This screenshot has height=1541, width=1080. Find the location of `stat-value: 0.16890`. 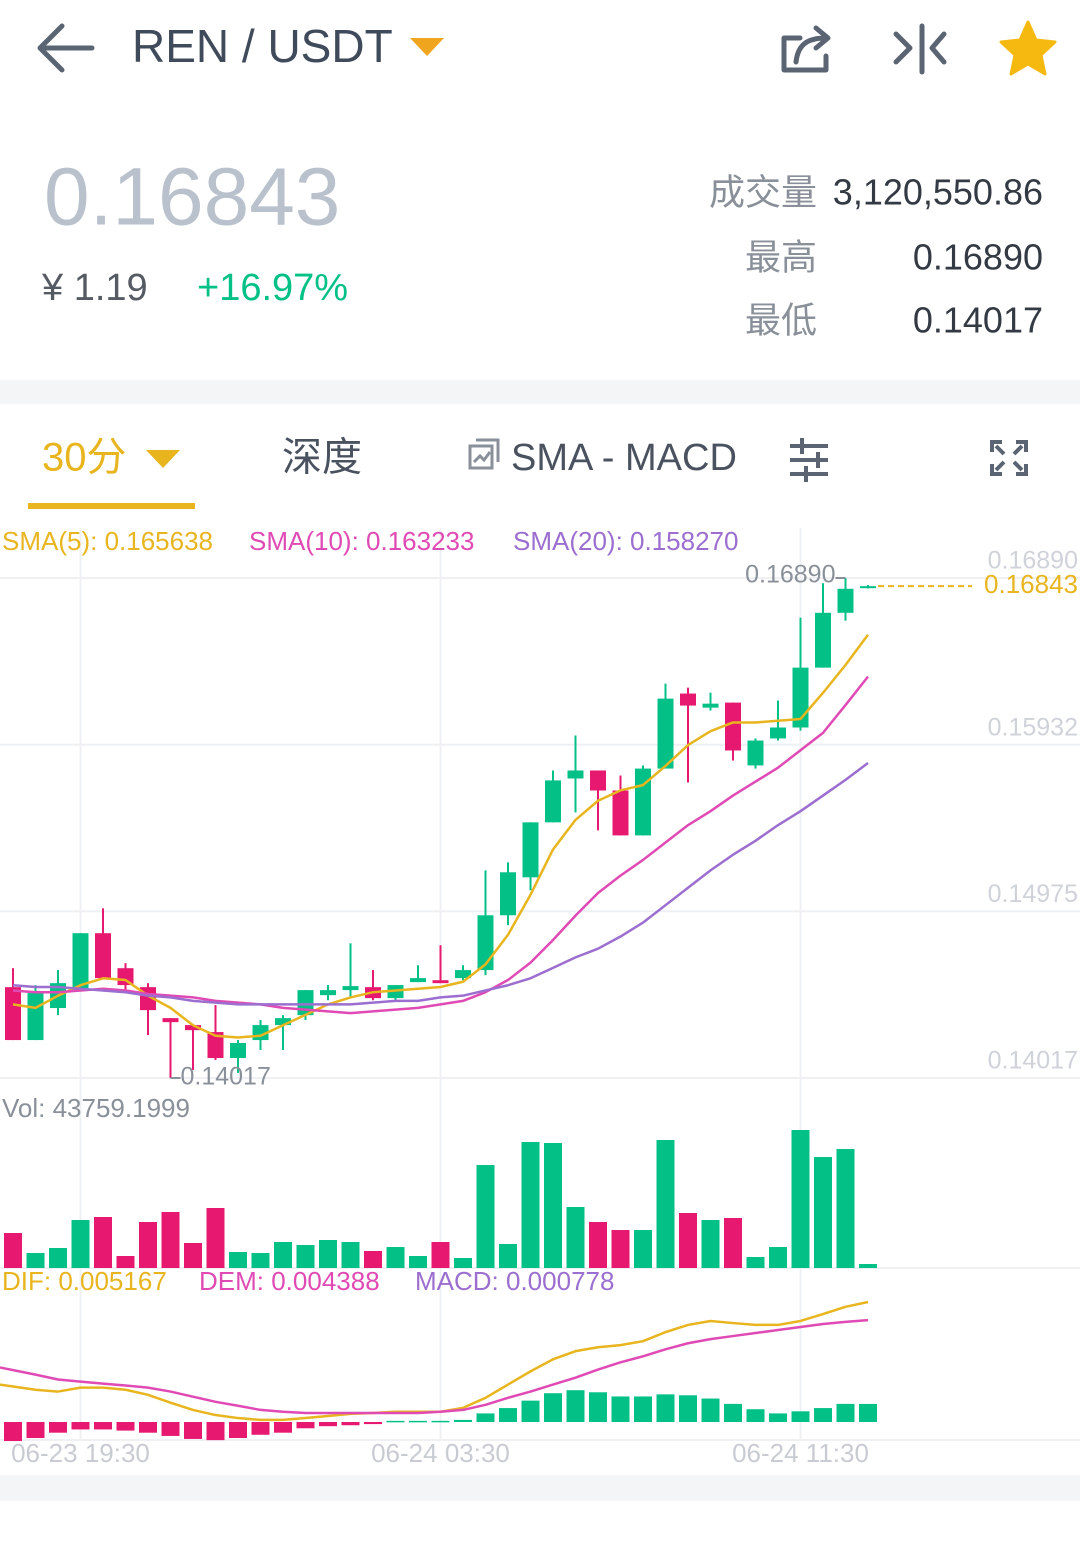

stat-value: 0.16890 is located at coordinates (978, 257).